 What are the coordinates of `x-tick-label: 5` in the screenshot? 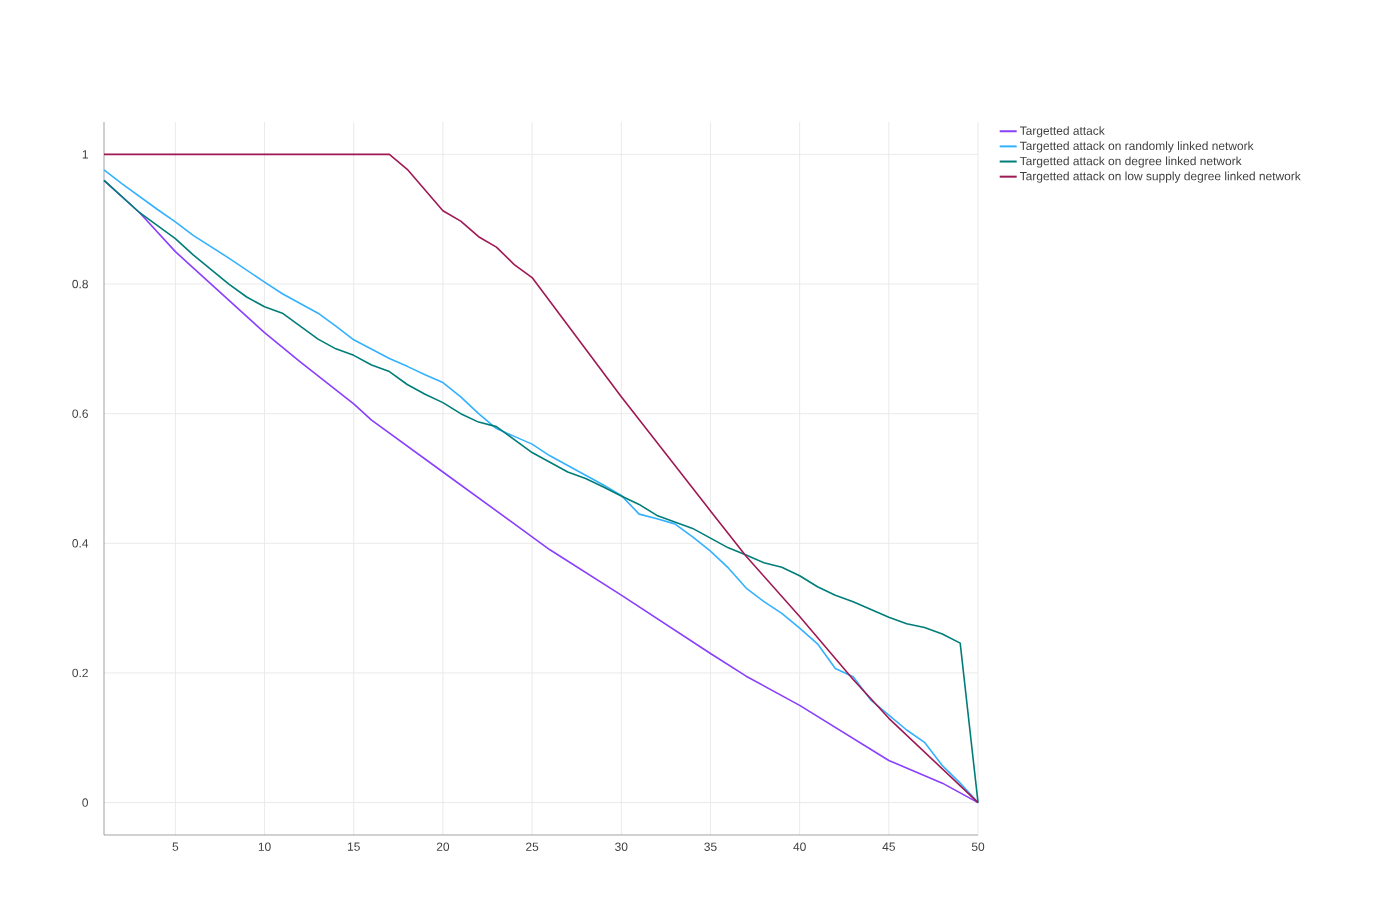 It's located at (175, 846).